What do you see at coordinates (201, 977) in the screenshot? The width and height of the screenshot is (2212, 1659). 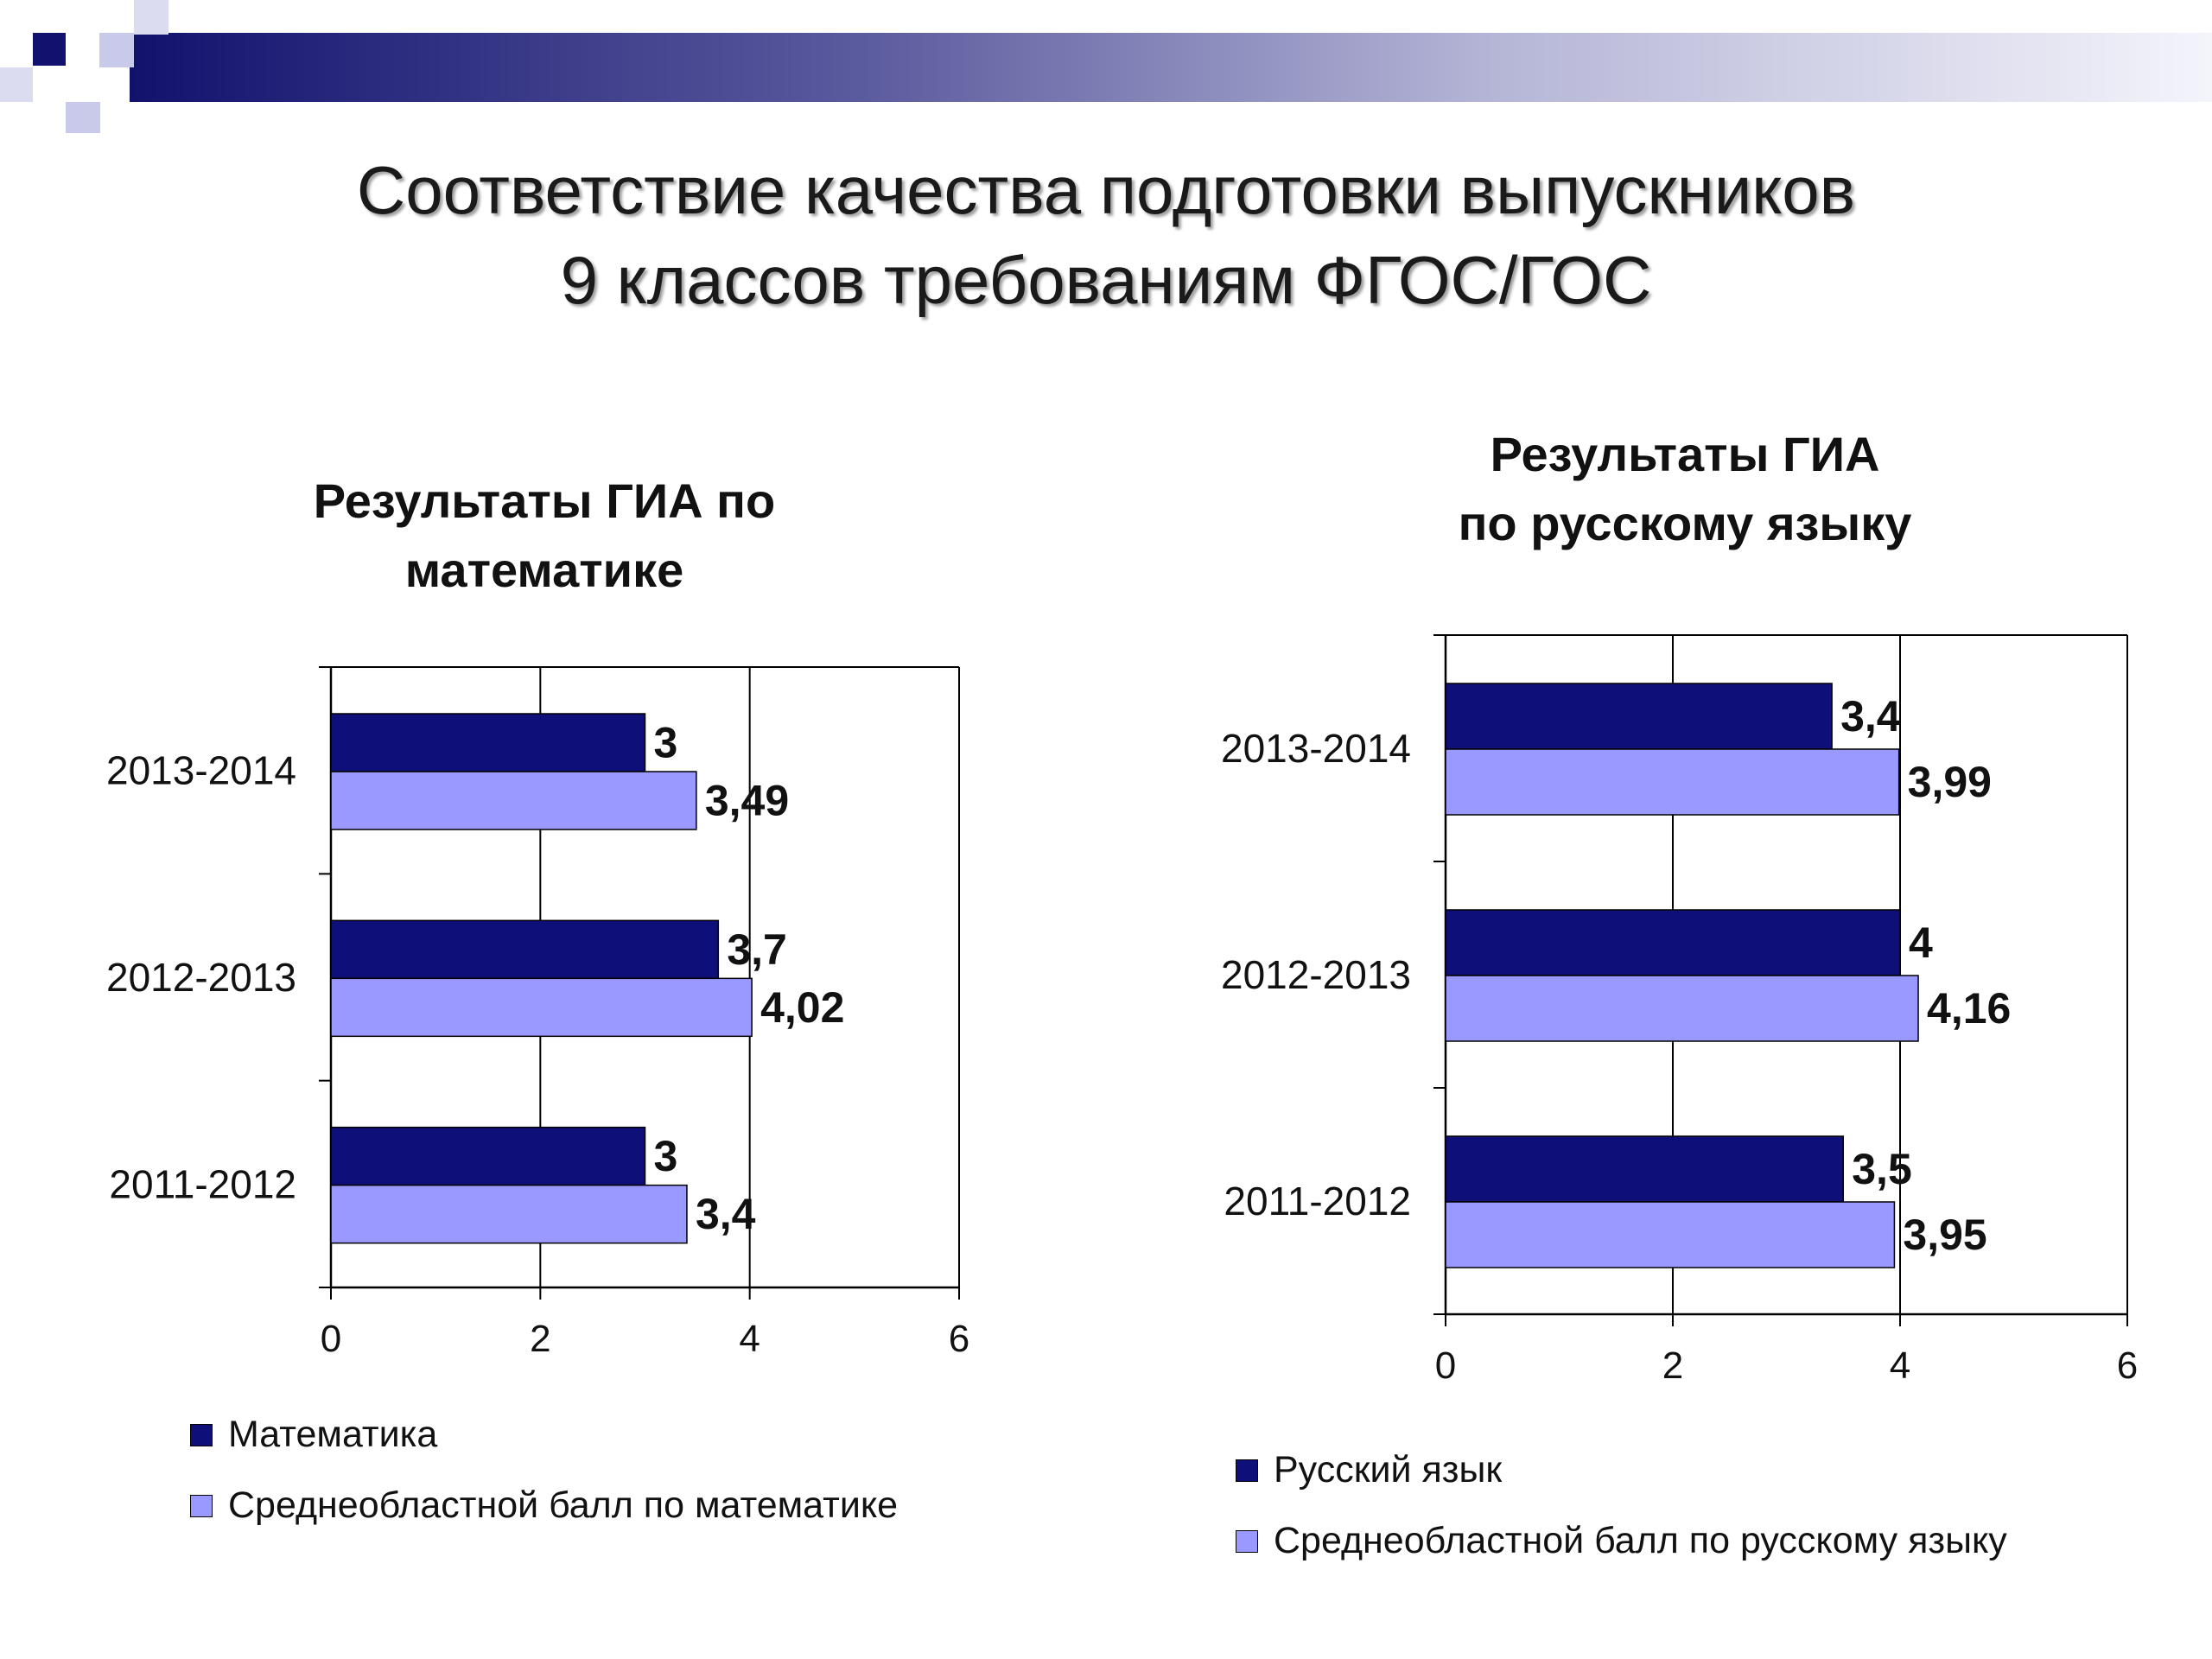 I see `math-category-label: 2012-2013` at bounding box center [201, 977].